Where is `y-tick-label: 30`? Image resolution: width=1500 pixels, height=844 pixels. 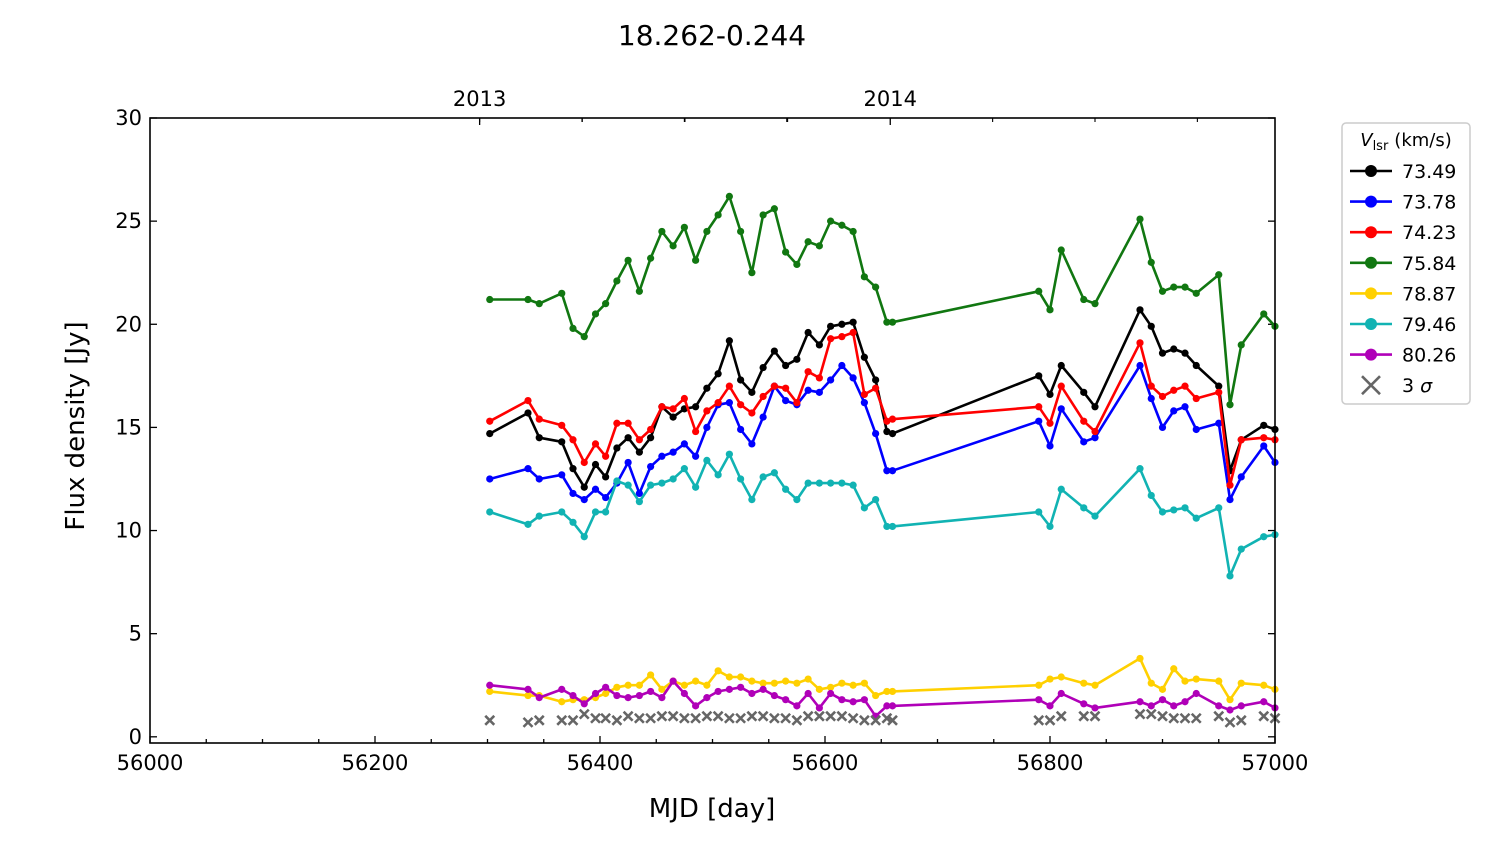 y-tick-label: 30 is located at coordinates (128, 118).